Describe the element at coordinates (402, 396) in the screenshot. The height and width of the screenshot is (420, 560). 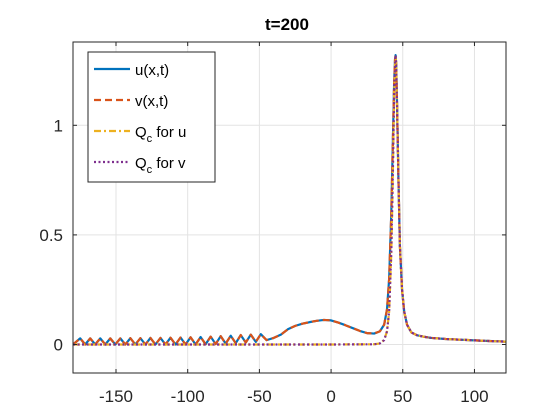
I see `x-tick-label: 50` at that location.